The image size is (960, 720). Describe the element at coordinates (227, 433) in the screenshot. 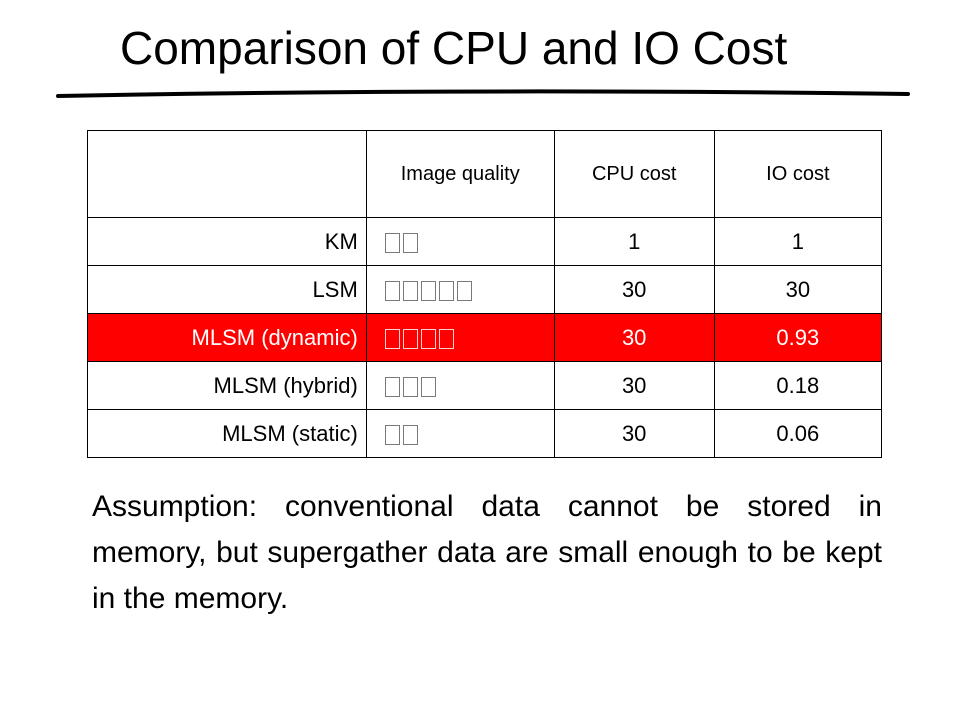

I see `method-label: MLSM (static)` at that location.